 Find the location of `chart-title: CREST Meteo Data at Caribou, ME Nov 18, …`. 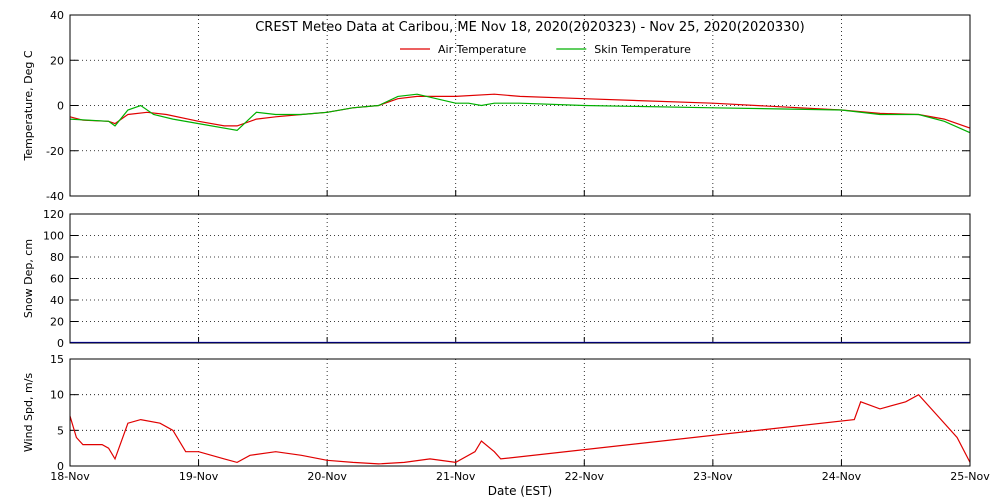

chart-title: CREST Meteo Data at Caribou, ME Nov 18, … is located at coordinates (530, 27).